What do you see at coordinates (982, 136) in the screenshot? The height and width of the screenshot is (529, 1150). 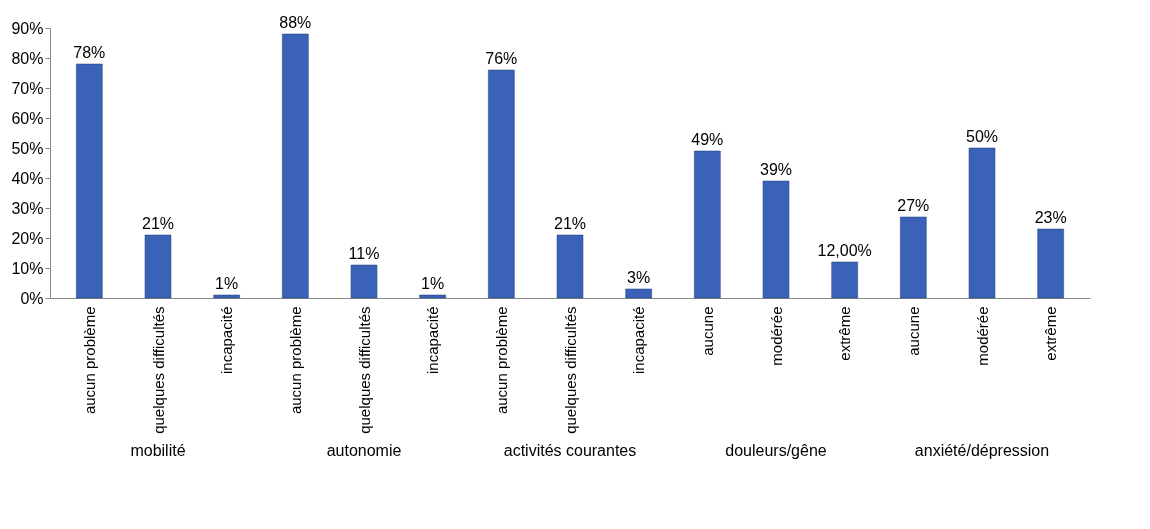 I see `data-label: 50%` at bounding box center [982, 136].